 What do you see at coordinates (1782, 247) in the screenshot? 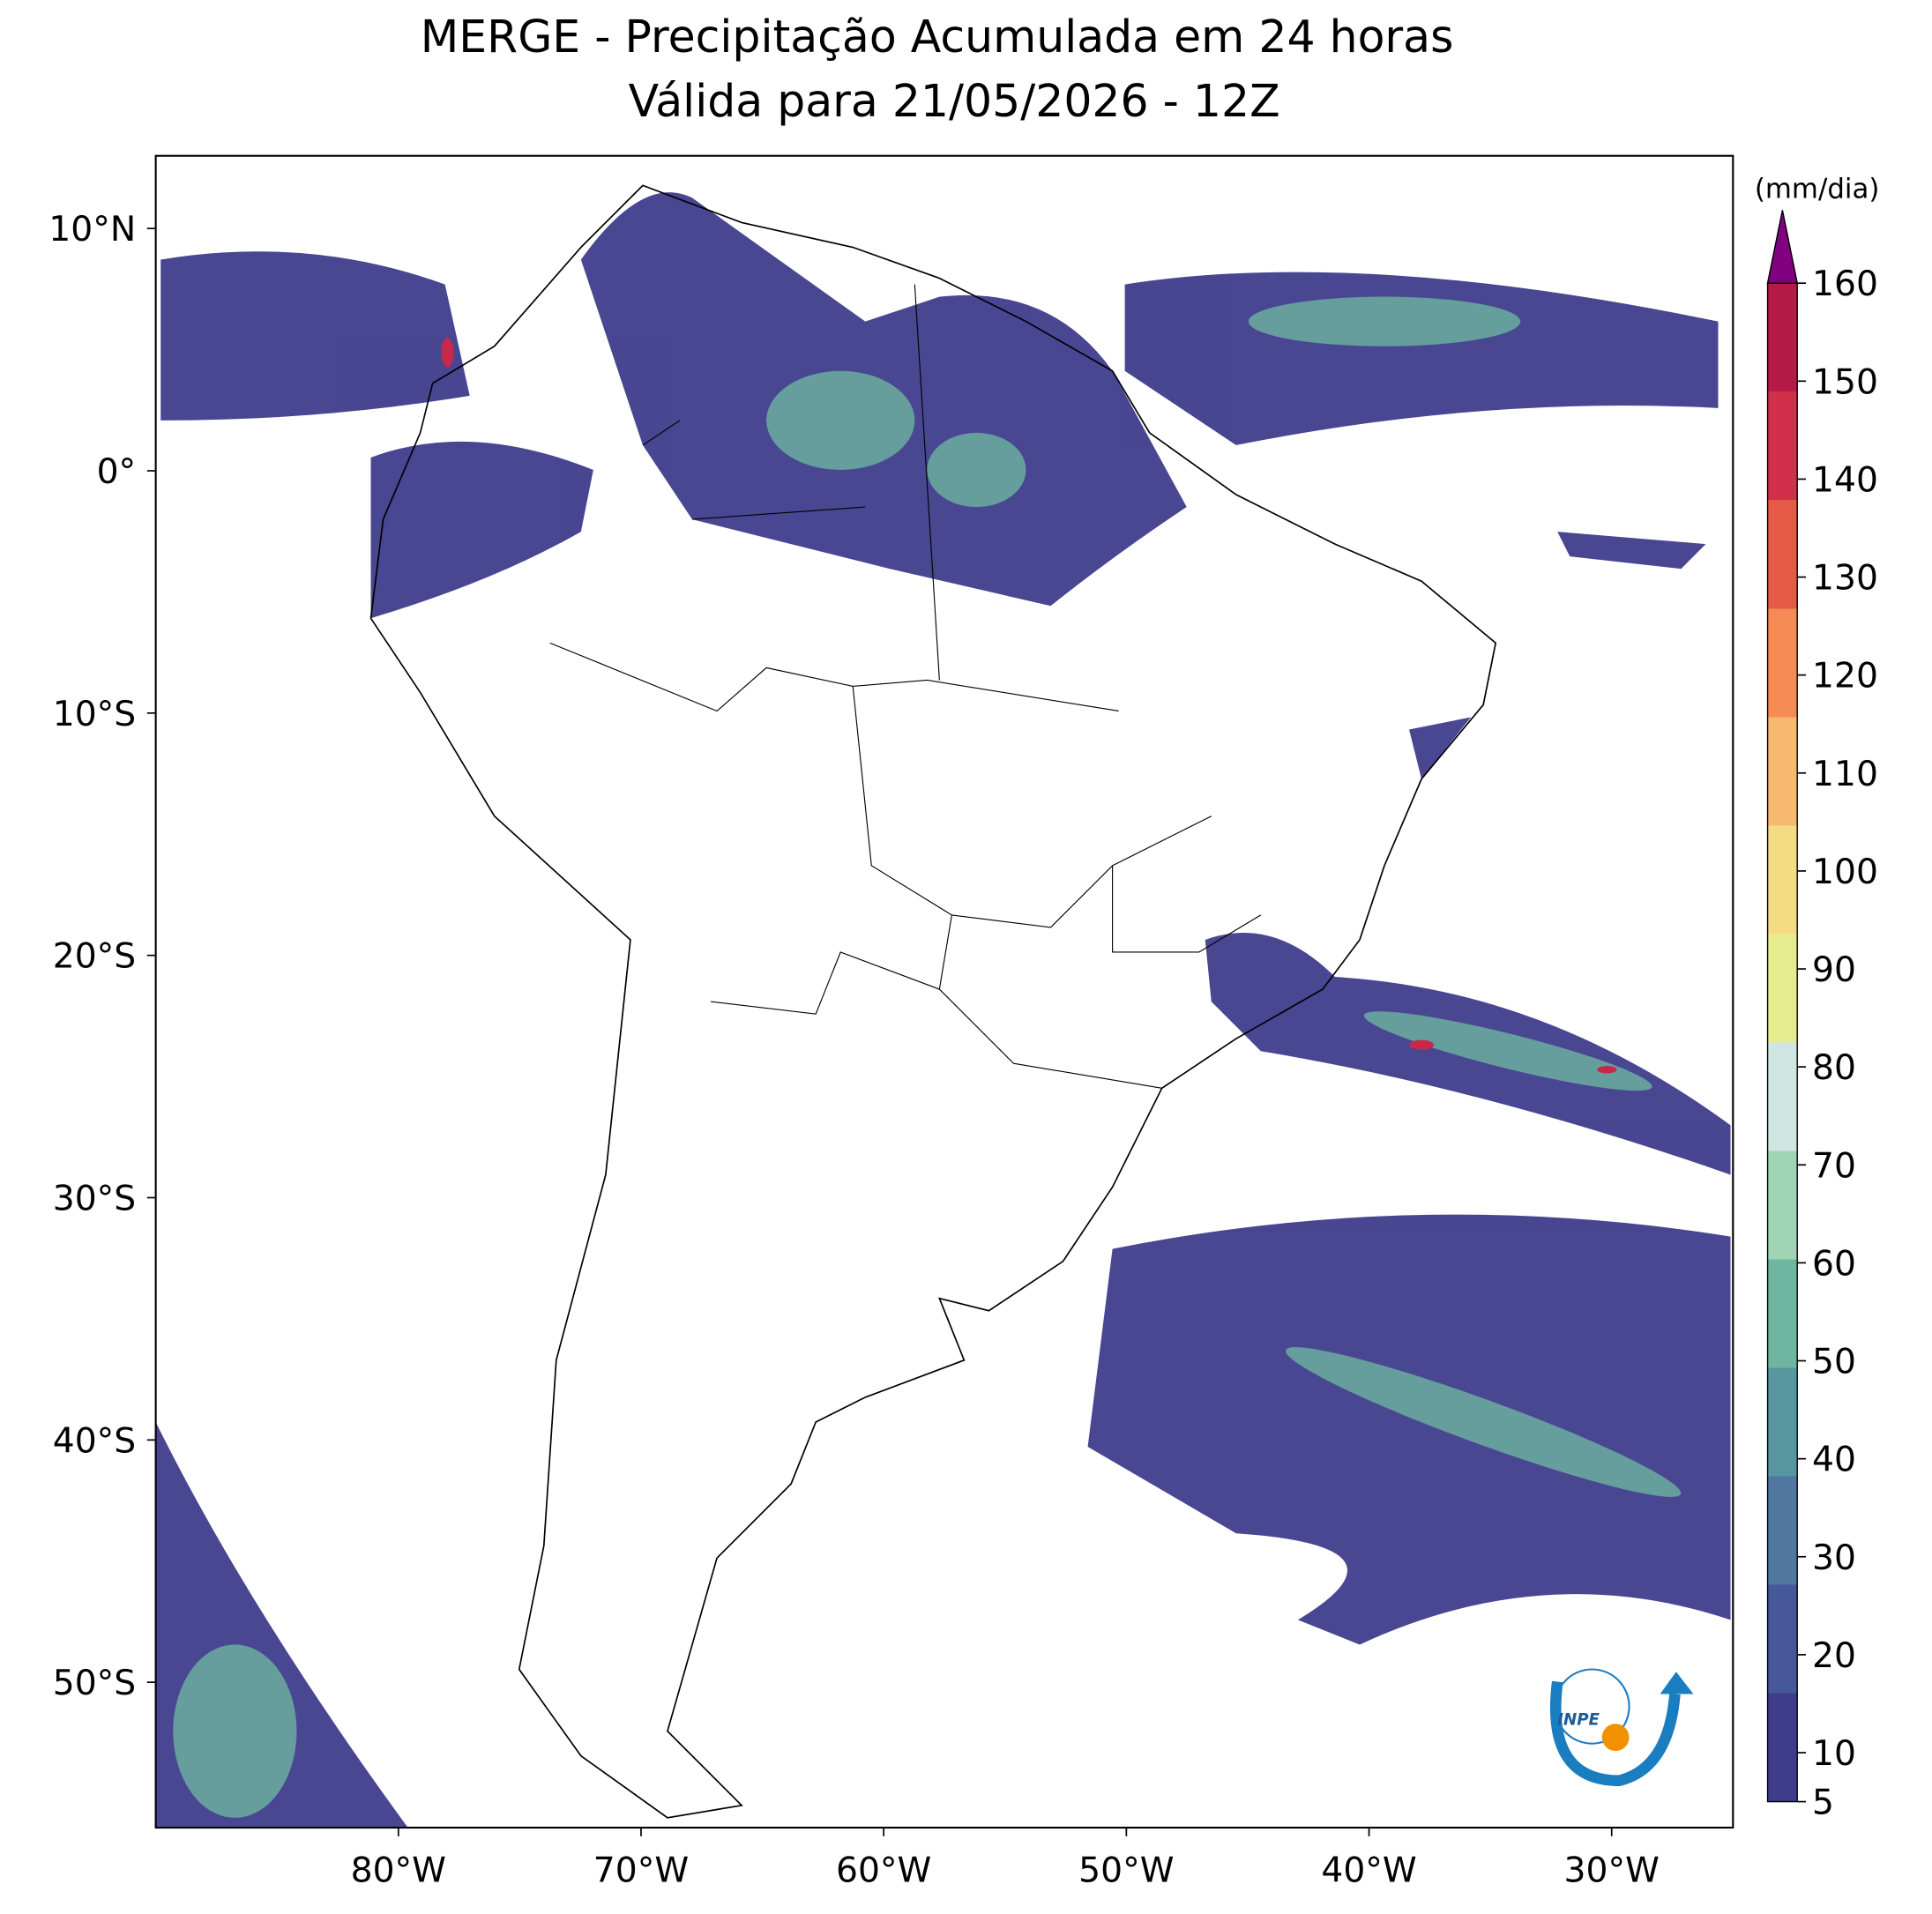
I see `colorbar-extend` at bounding box center [1782, 247].